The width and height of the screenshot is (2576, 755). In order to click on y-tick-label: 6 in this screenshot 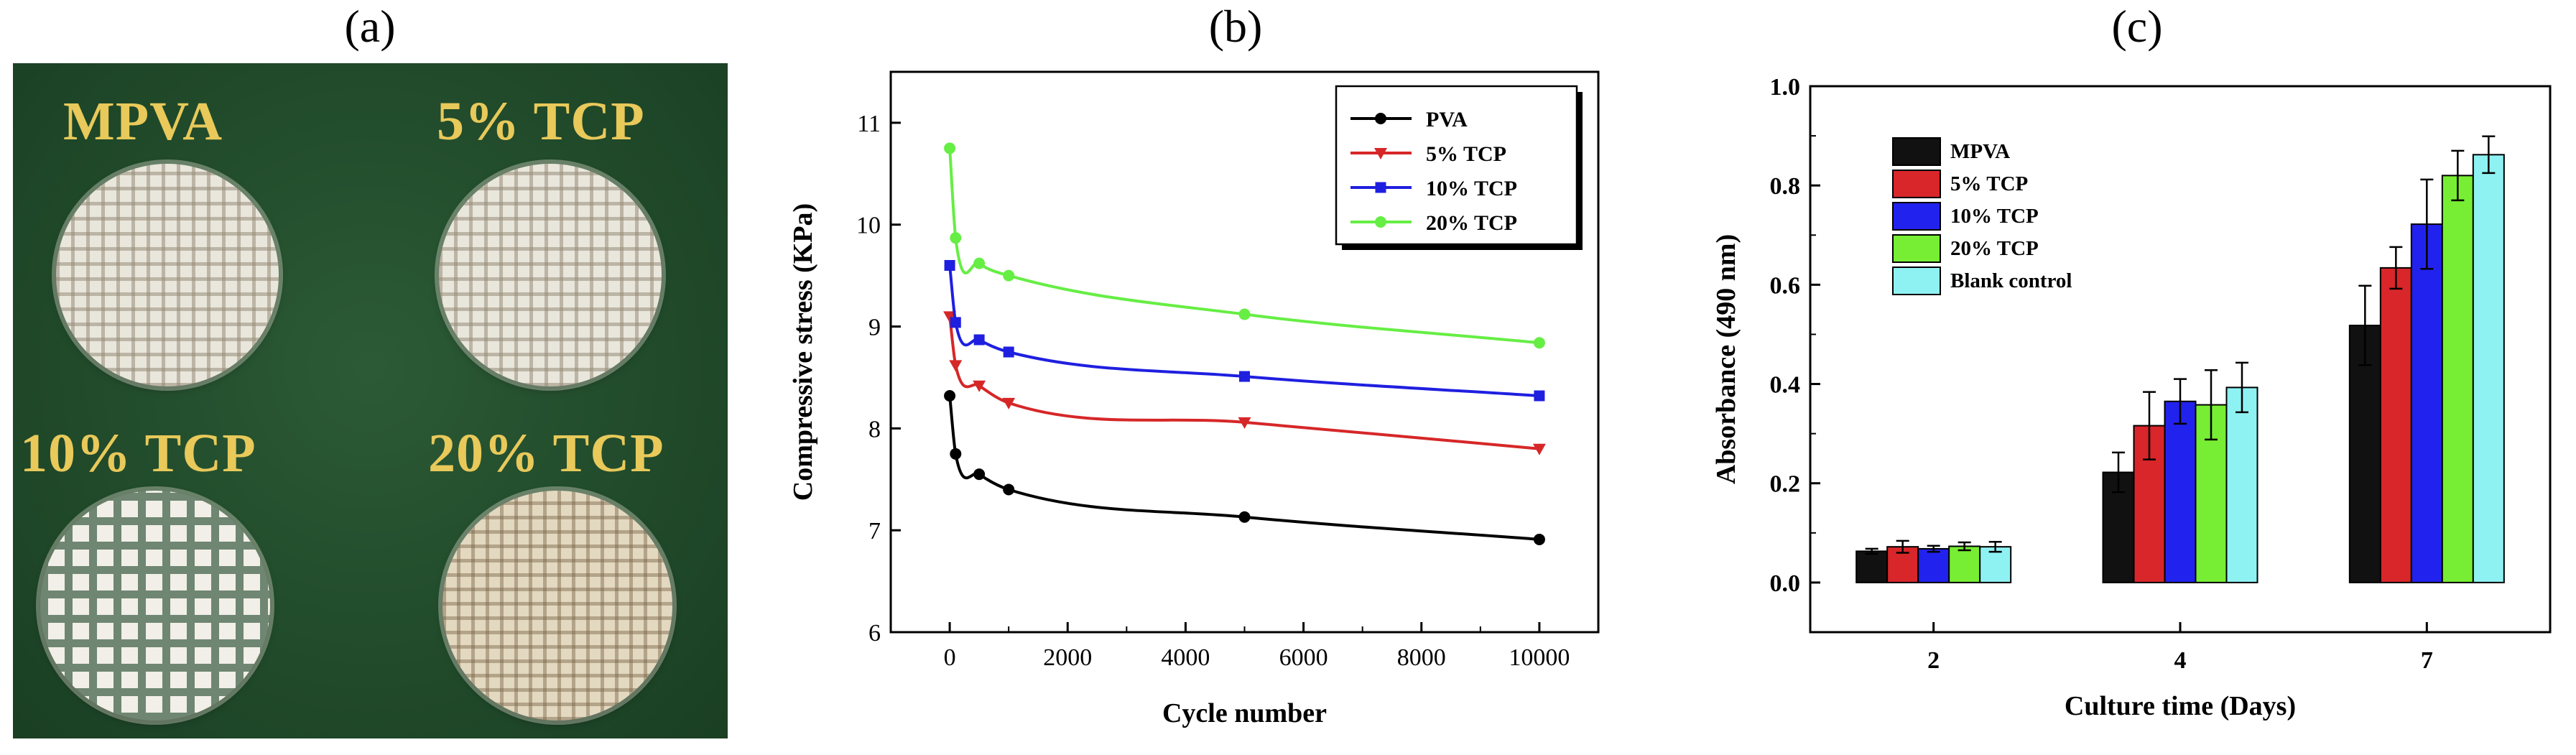, I will do `click(874, 633)`.